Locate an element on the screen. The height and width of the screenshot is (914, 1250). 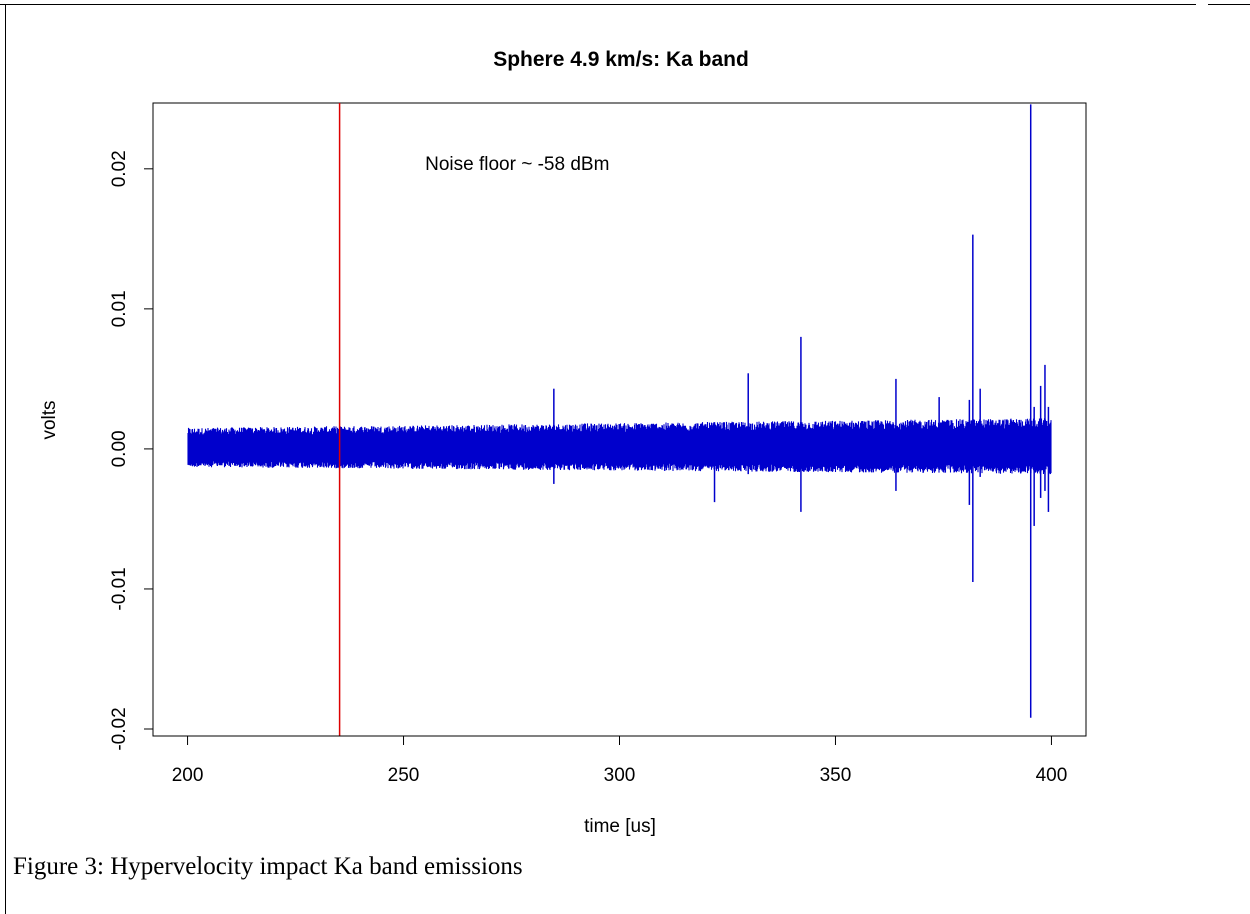
y-tick-label: 0.02 is located at coordinates (119, 168).